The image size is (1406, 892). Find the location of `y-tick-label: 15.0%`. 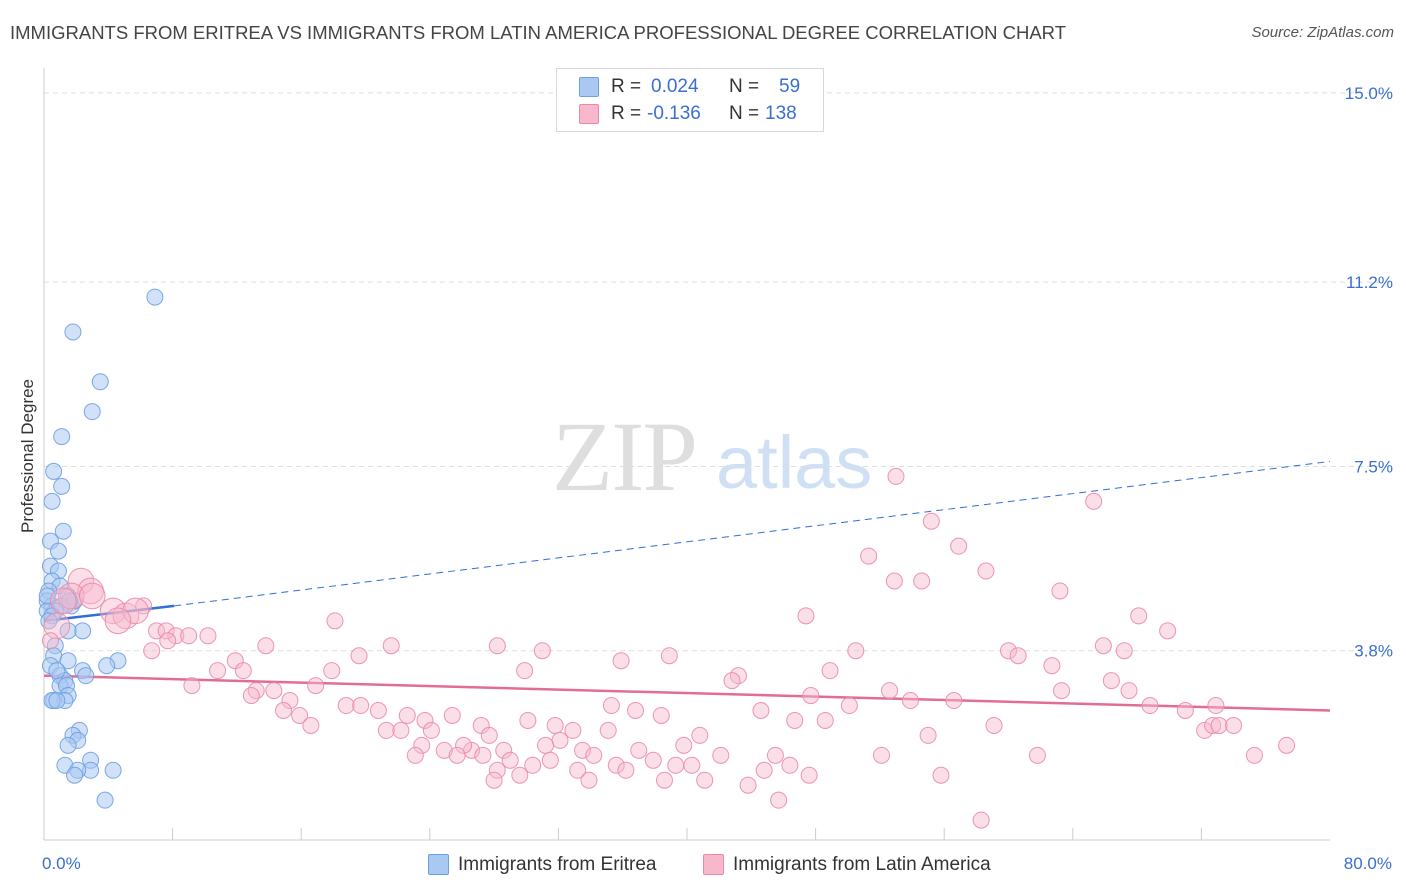

y-tick-label: 15.0% is located at coordinates (1369, 93).